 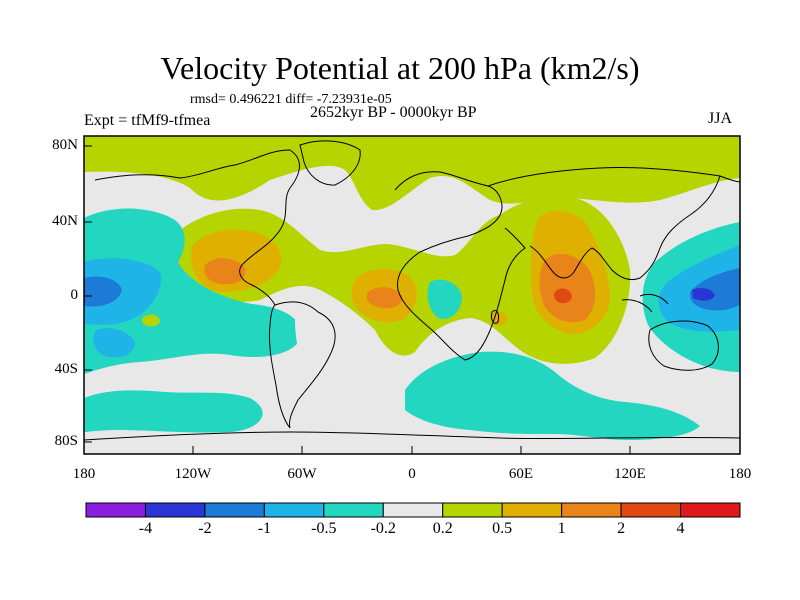 I want to click on period-label: 2652kyr BP - 0000kyr BP, so click(x=393, y=112).